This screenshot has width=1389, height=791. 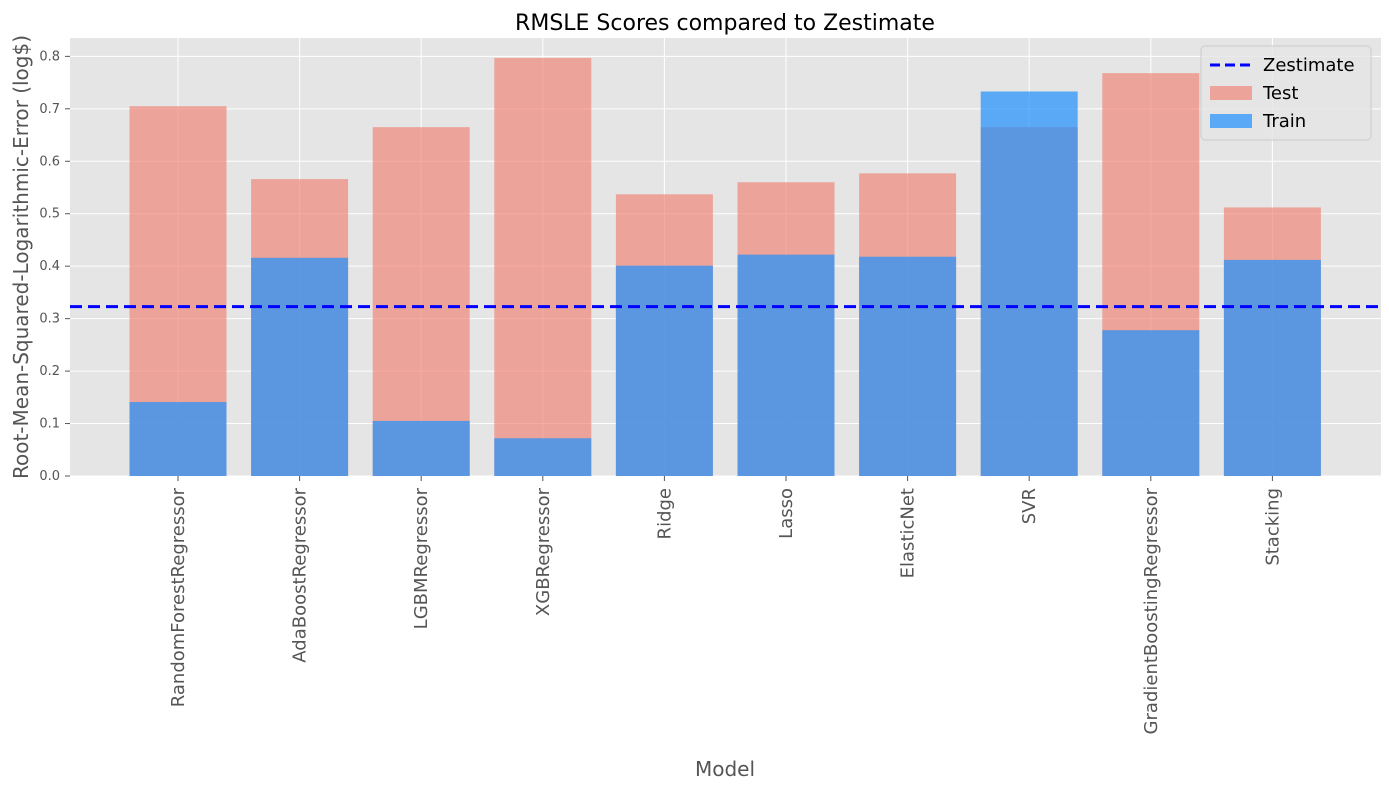 What do you see at coordinates (908, 533) in the screenshot?
I see `x-tick-label: ElasticNet` at bounding box center [908, 533].